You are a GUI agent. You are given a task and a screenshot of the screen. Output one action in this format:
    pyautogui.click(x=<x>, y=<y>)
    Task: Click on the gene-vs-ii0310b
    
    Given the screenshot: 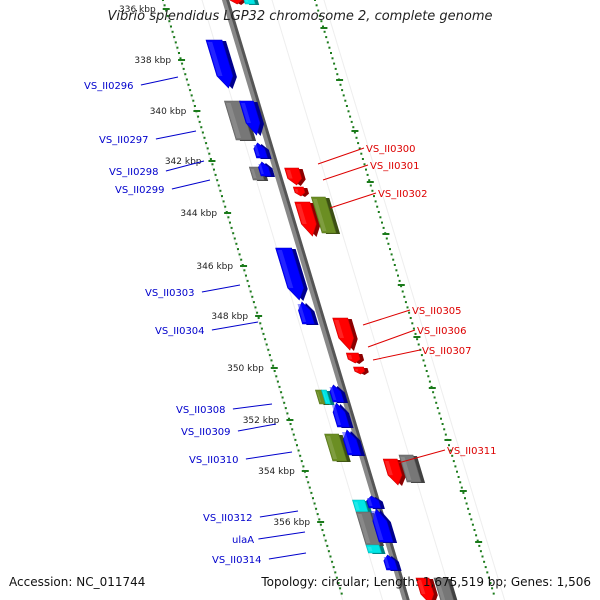 What is the action you would take?
    pyautogui.click(x=353, y=442)
    